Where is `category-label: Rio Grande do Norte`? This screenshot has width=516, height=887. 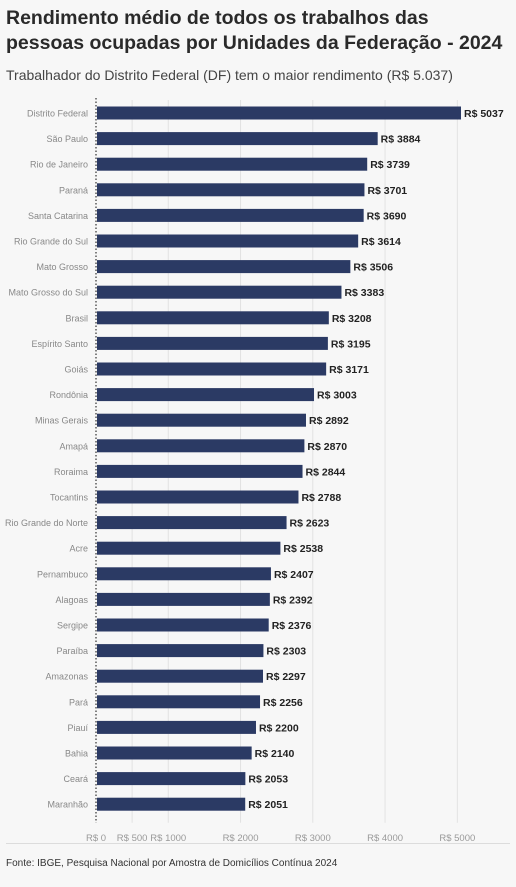 category-label: Rio Grande do Norte is located at coordinates (46, 523).